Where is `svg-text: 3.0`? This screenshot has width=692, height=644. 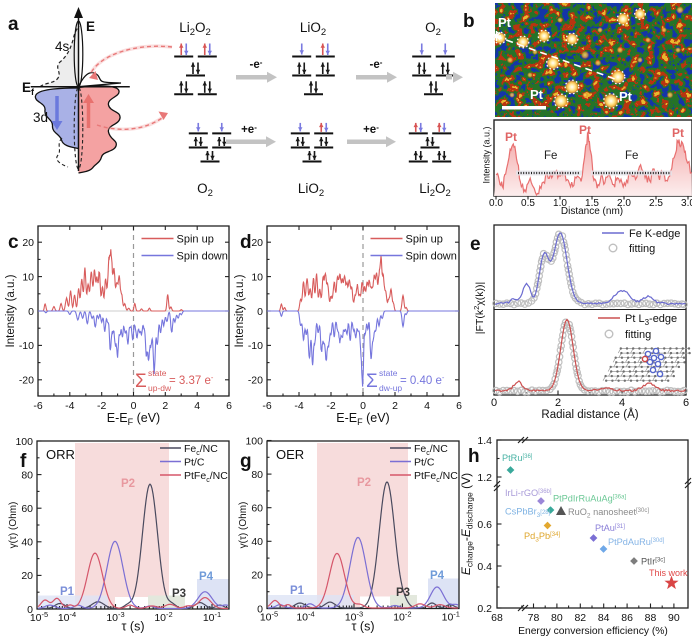
svg-text: 3.0 is located at coordinates (686, 203).